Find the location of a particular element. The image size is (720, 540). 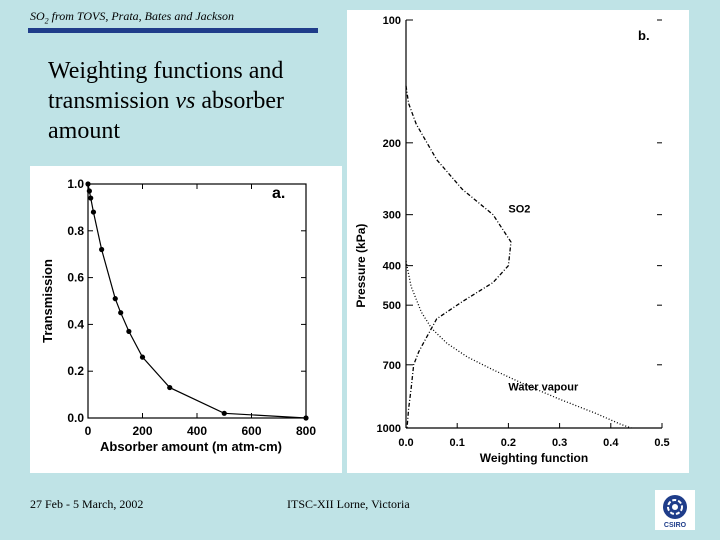

header-rule is located at coordinates (173, 30).